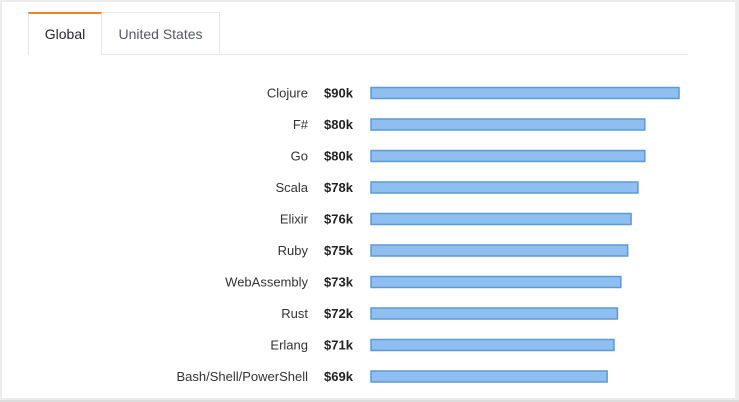 The width and height of the screenshot is (739, 402). What do you see at coordinates (266, 282) in the screenshot?
I see `category-label: WebAssembly` at bounding box center [266, 282].